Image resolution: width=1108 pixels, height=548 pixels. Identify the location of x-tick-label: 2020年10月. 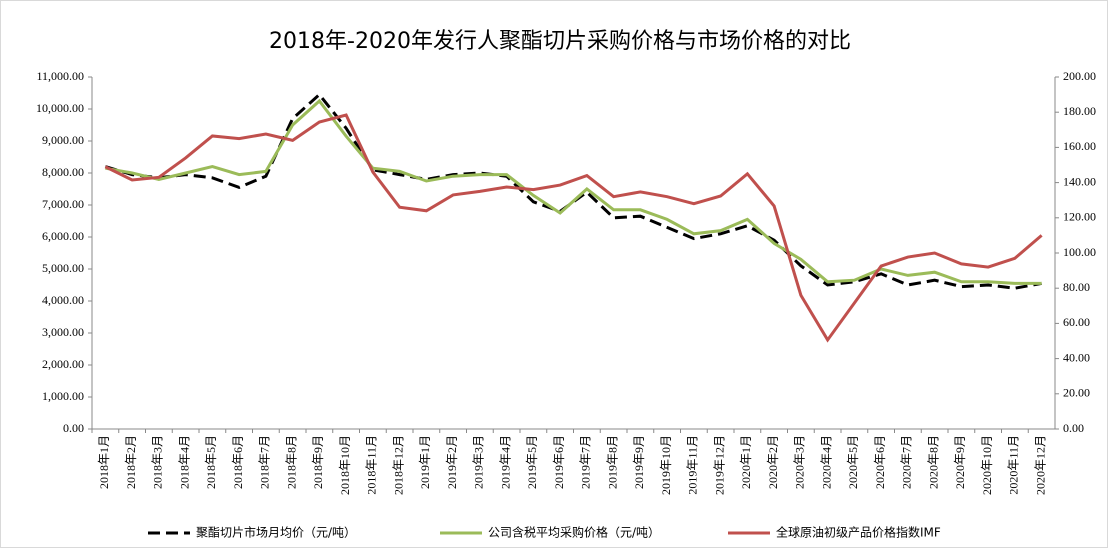
(987, 465).